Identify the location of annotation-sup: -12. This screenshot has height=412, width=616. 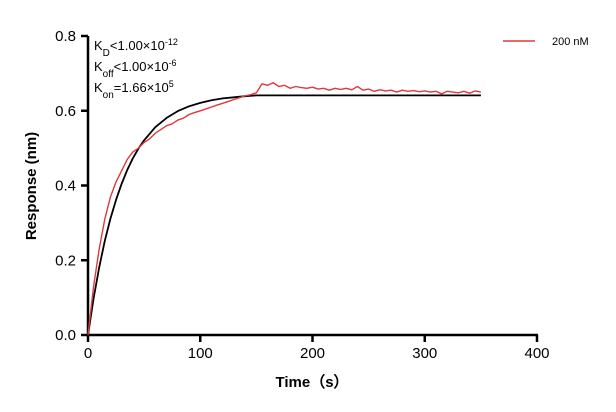
(171, 42).